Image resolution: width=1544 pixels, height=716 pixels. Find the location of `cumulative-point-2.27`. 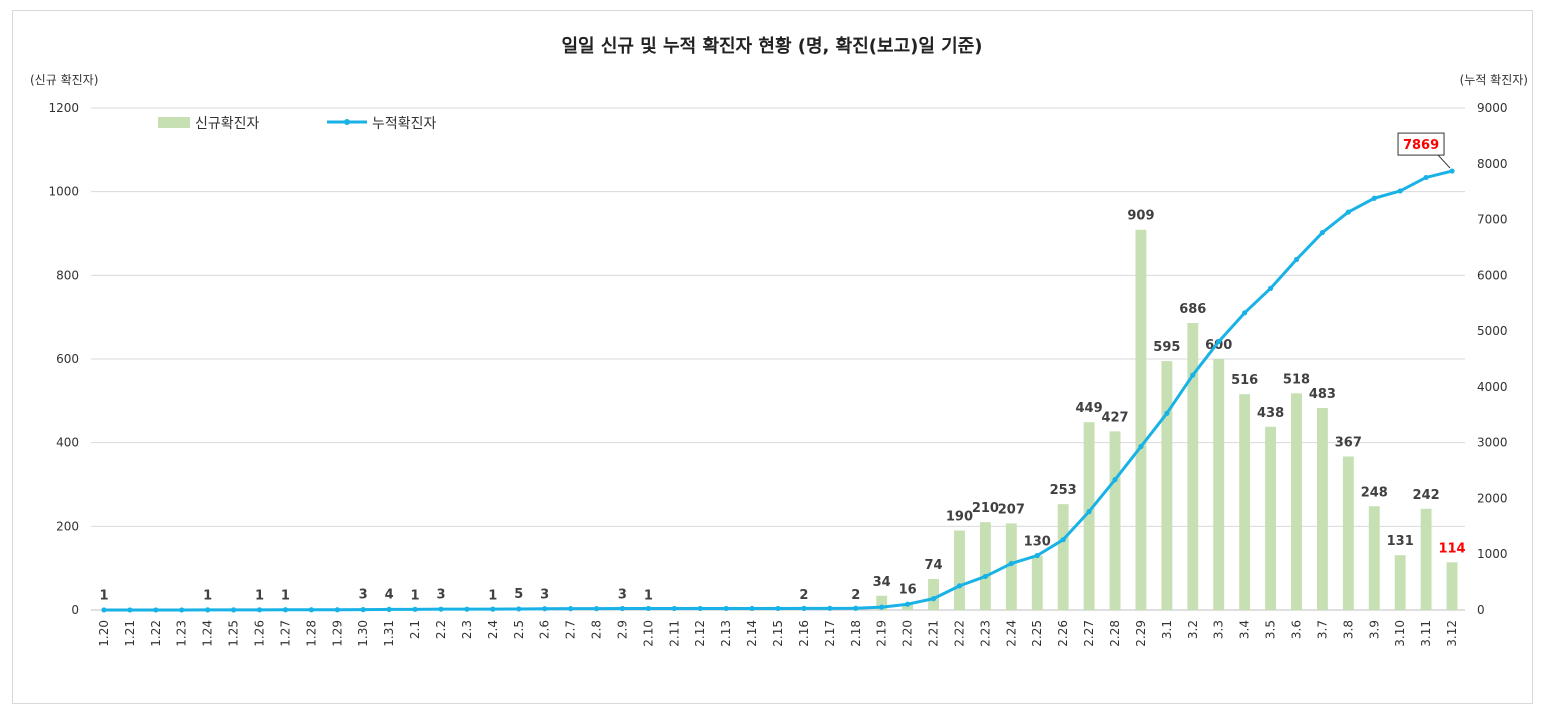

cumulative-point-2.27 is located at coordinates (1089, 511).